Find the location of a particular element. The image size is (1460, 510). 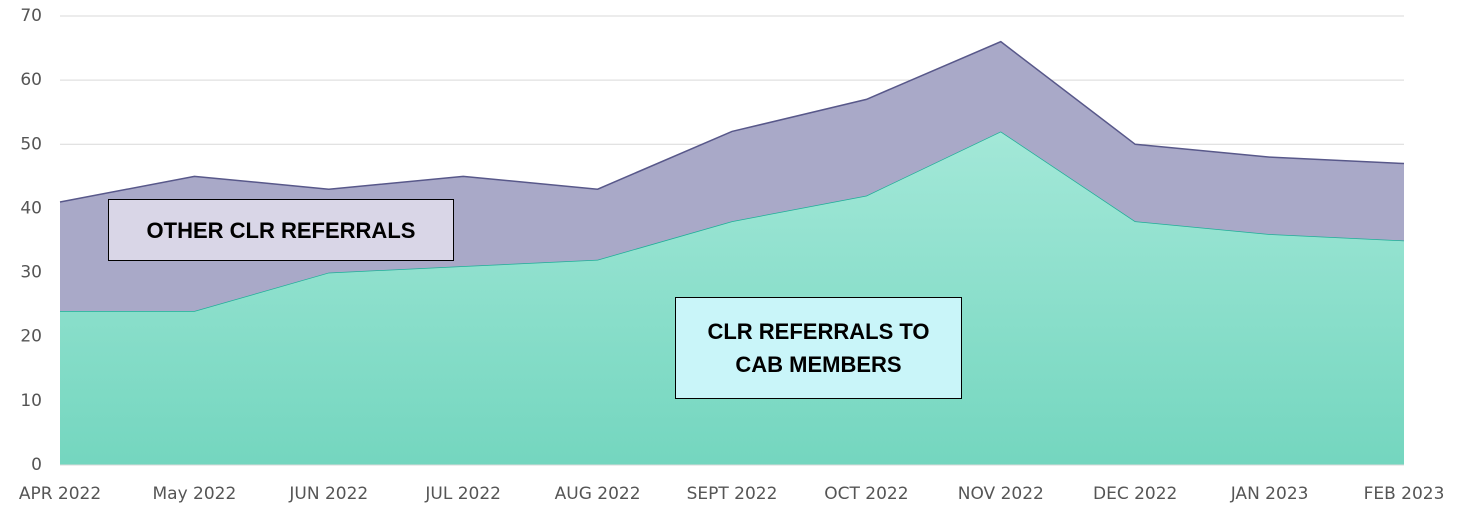

x-tick-label: JUN 2022 is located at coordinates (328, 494).